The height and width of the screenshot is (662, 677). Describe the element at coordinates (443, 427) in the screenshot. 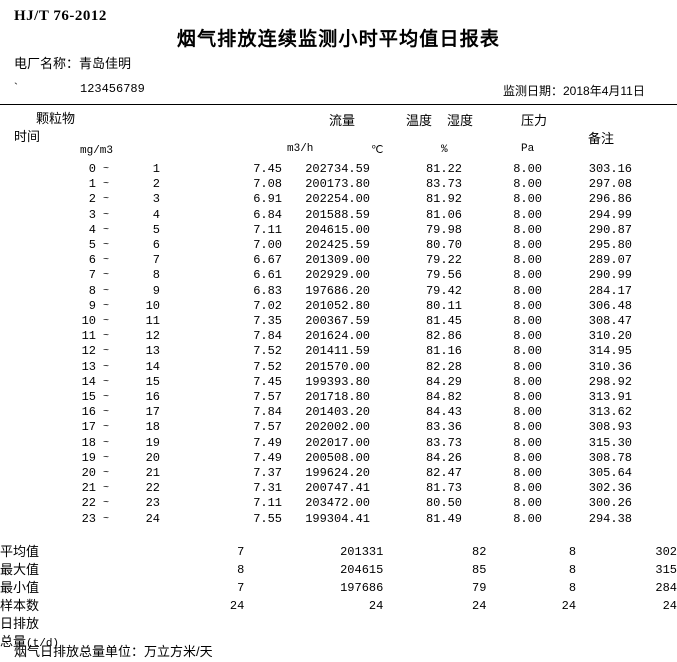

I see `cell-temperature: 83.36` at that location.